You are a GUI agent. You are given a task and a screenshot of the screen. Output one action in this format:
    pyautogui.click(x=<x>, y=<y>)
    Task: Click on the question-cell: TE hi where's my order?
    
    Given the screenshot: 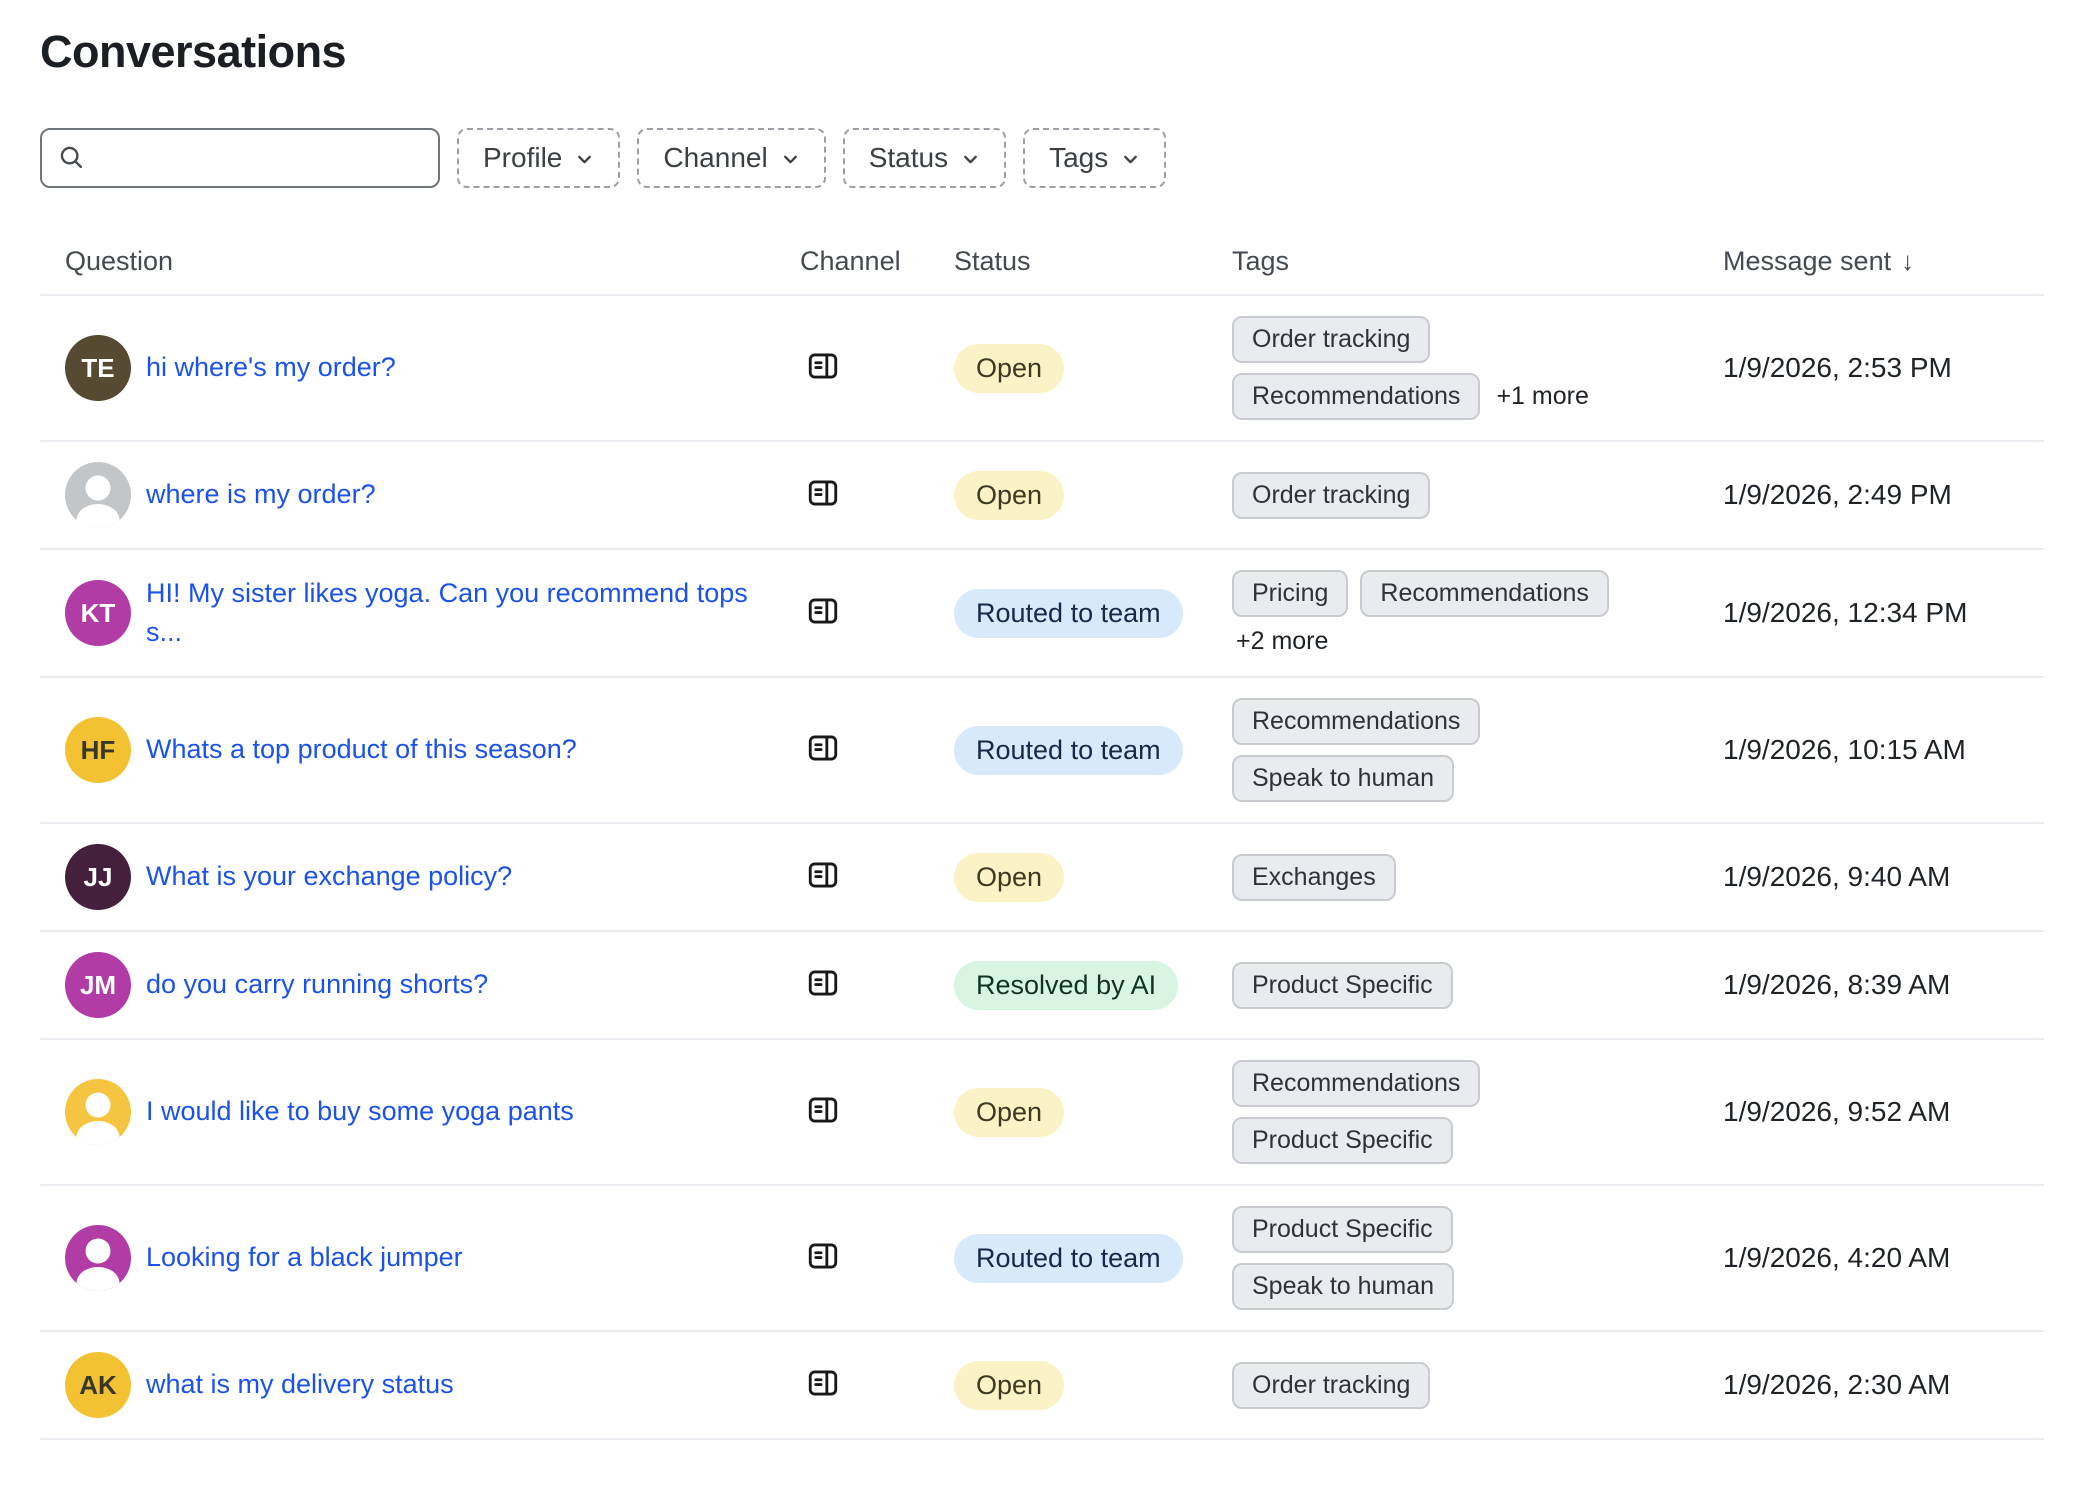 What is the action you would take?
    pyautogui.click(x=432, y=368)
    